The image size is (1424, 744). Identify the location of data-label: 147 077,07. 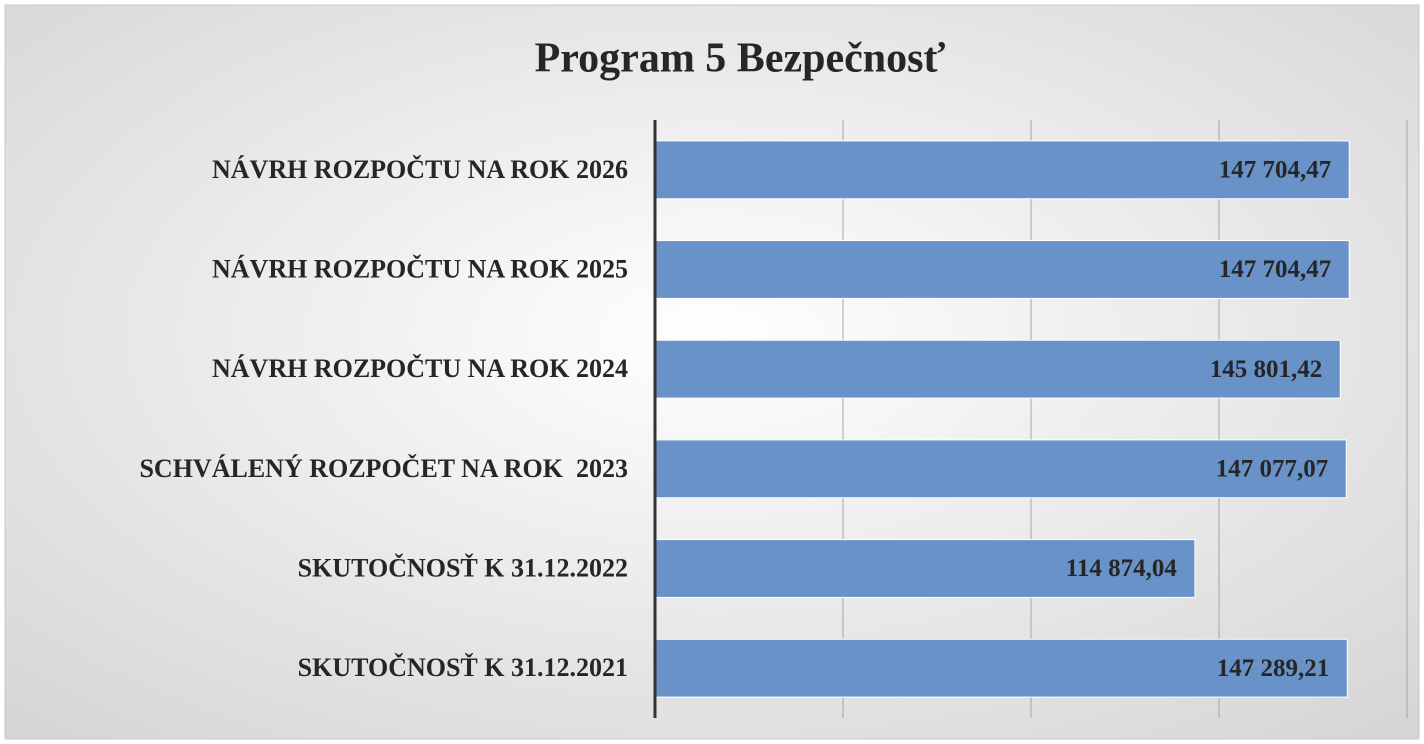
(1272, 469).